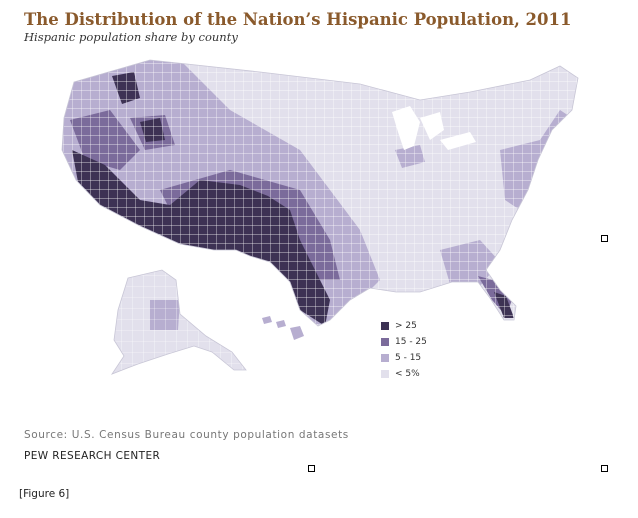 The height and width of the screenshot is (518, 638). What do you see at coordinates (311, 468) in the screenshot?
I see `resize-handle-bottom` at bounding box center [311, 468].